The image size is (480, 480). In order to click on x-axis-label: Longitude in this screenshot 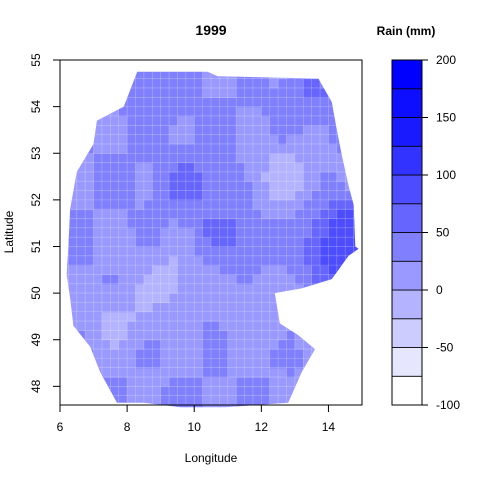, I will do `click(211, 458)`.